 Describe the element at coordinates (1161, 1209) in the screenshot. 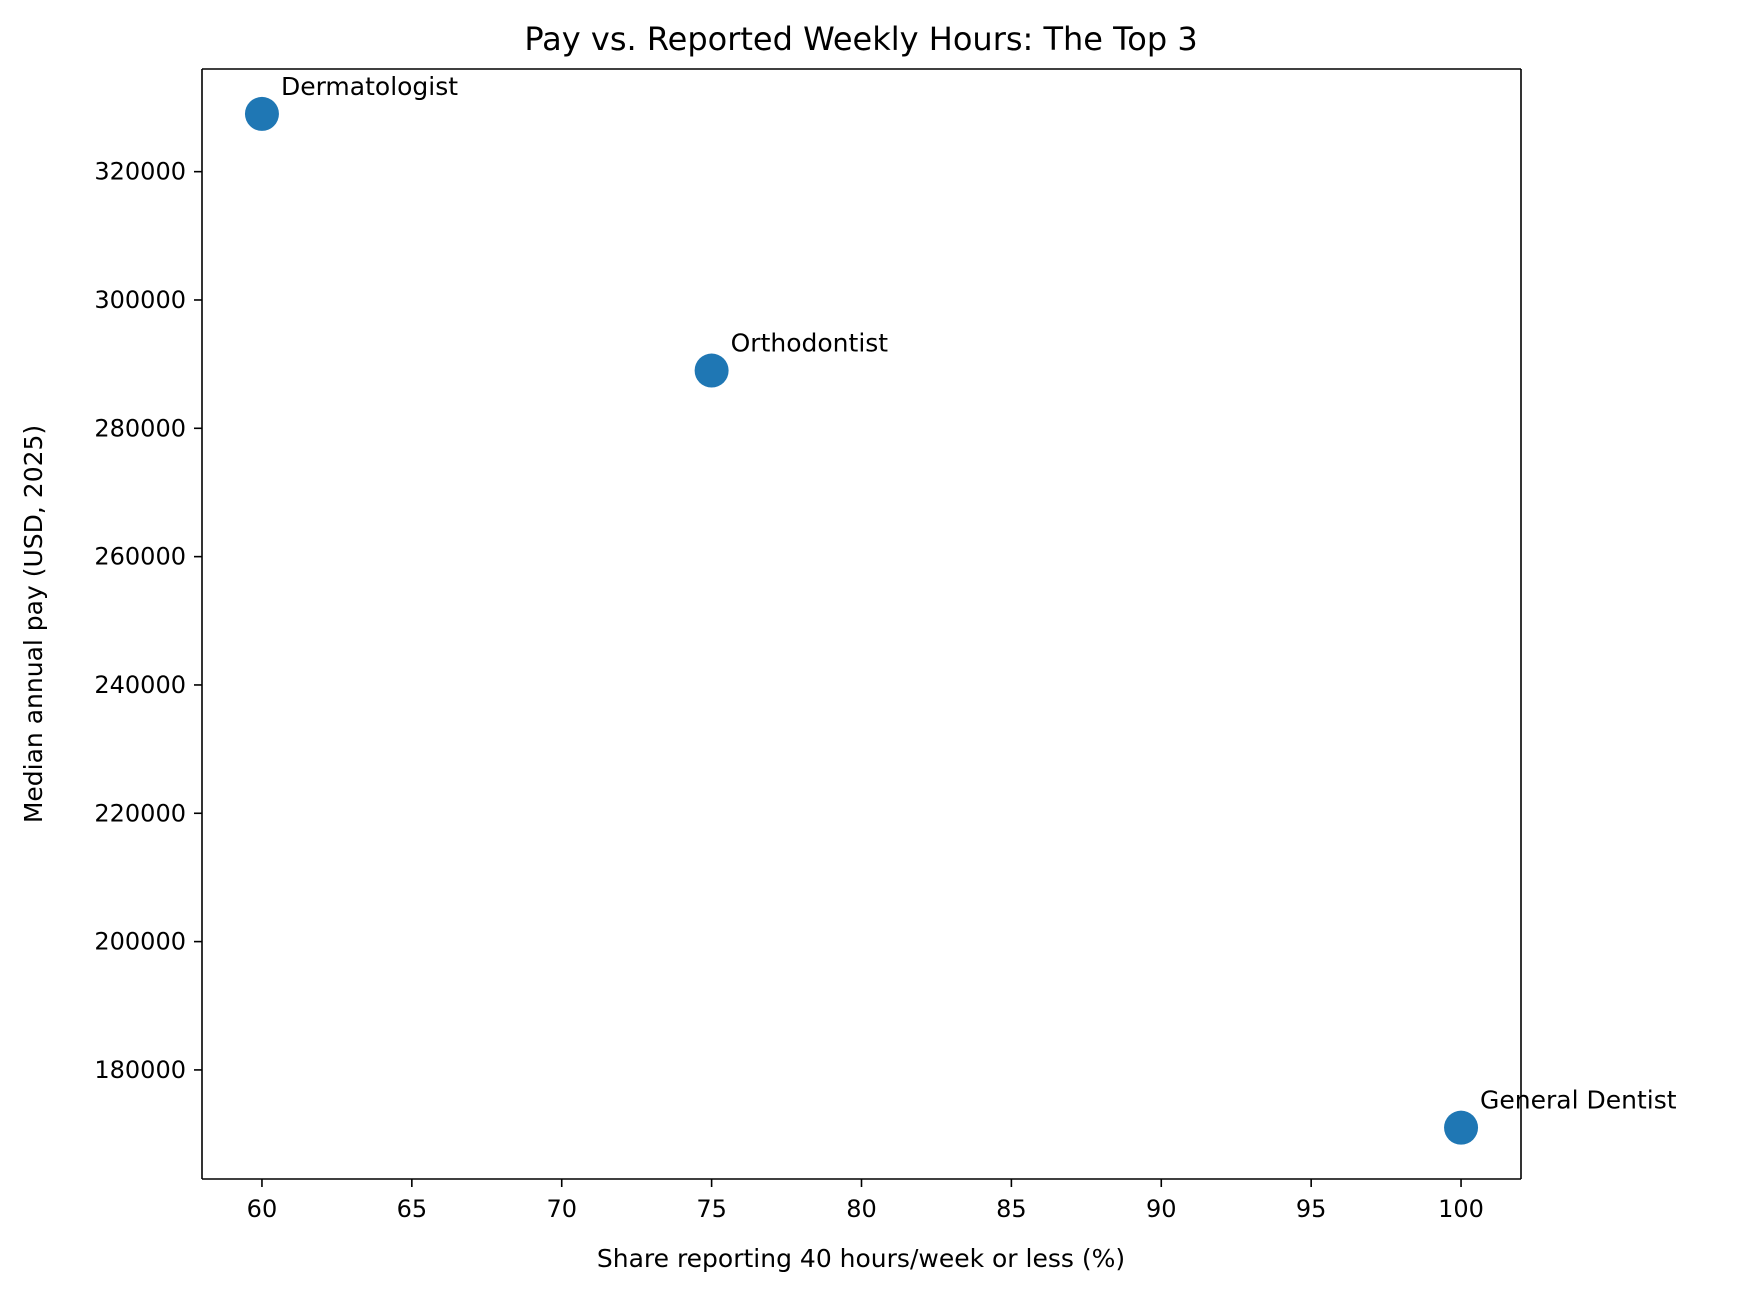

I see `x-tick-label-6: 90` at that location.